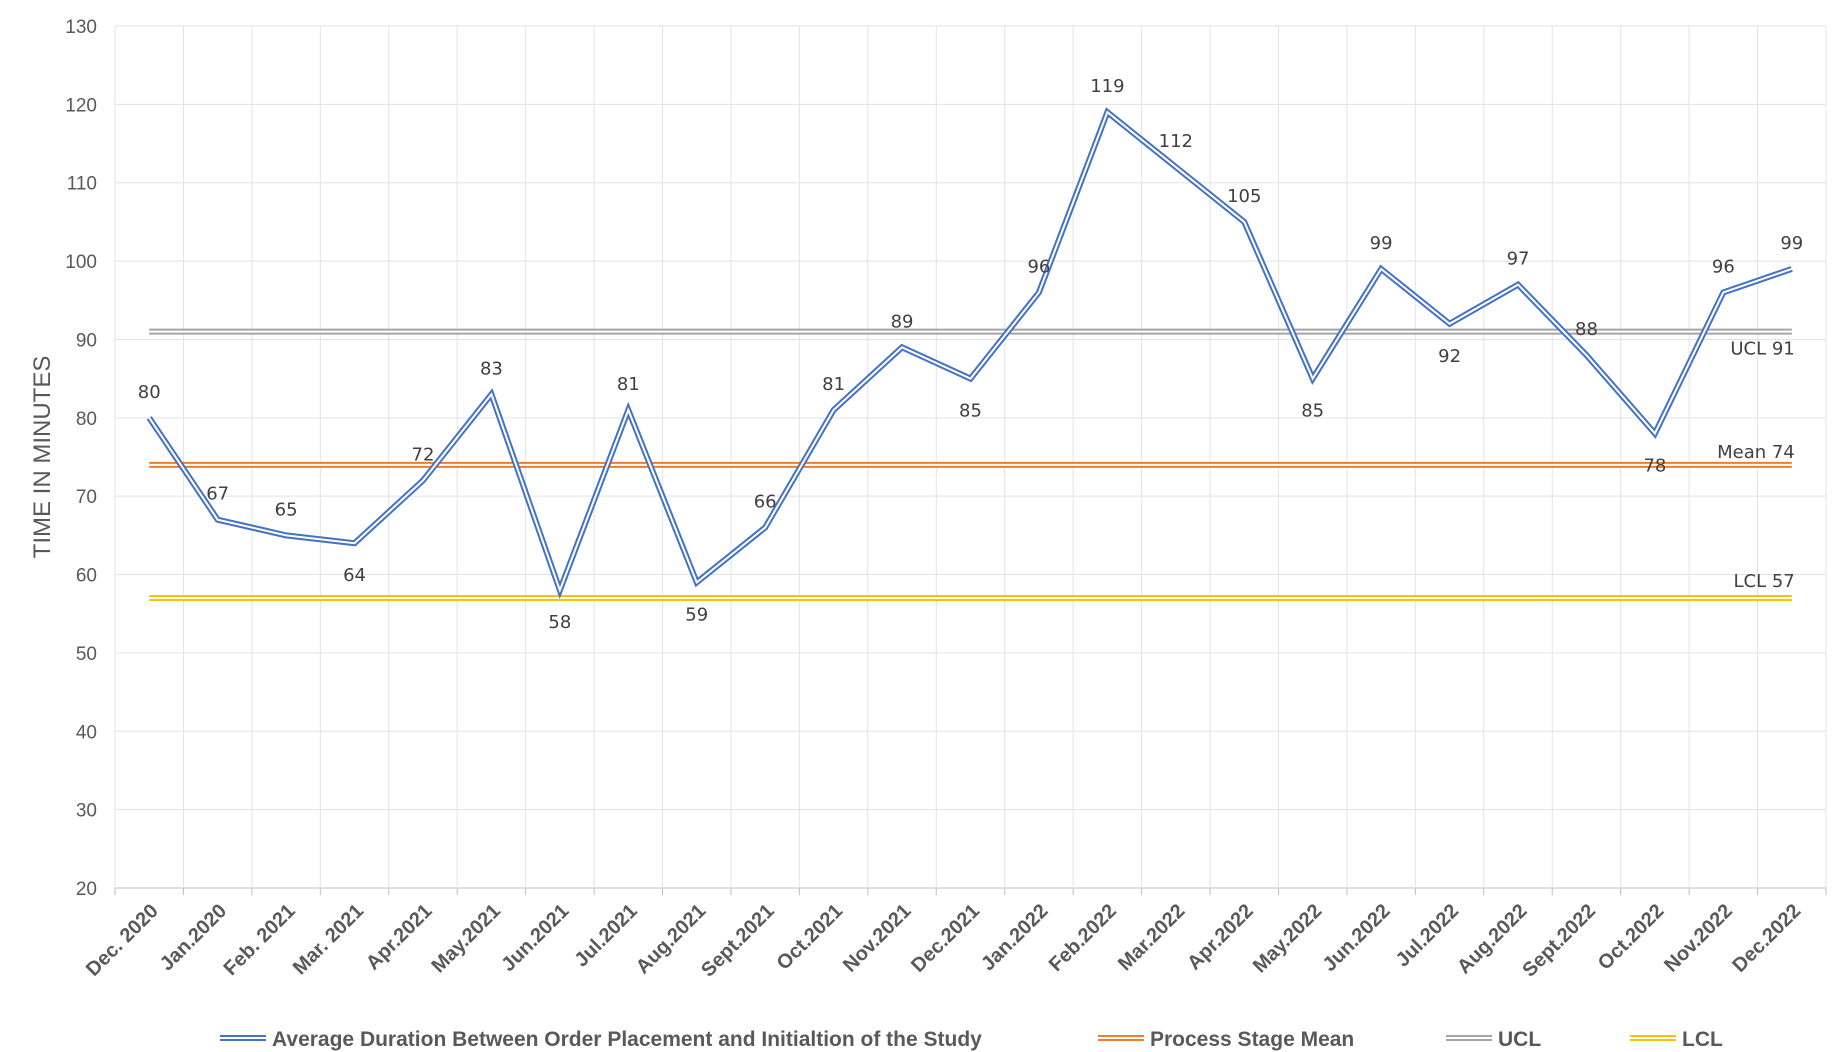 Image resolution: width=1836 pixels, height=1052 pixels. What do you see at coordinates (86, 654) in the screenshot?
I see `y-tick-label: 50` at bounding box center [86, 654].